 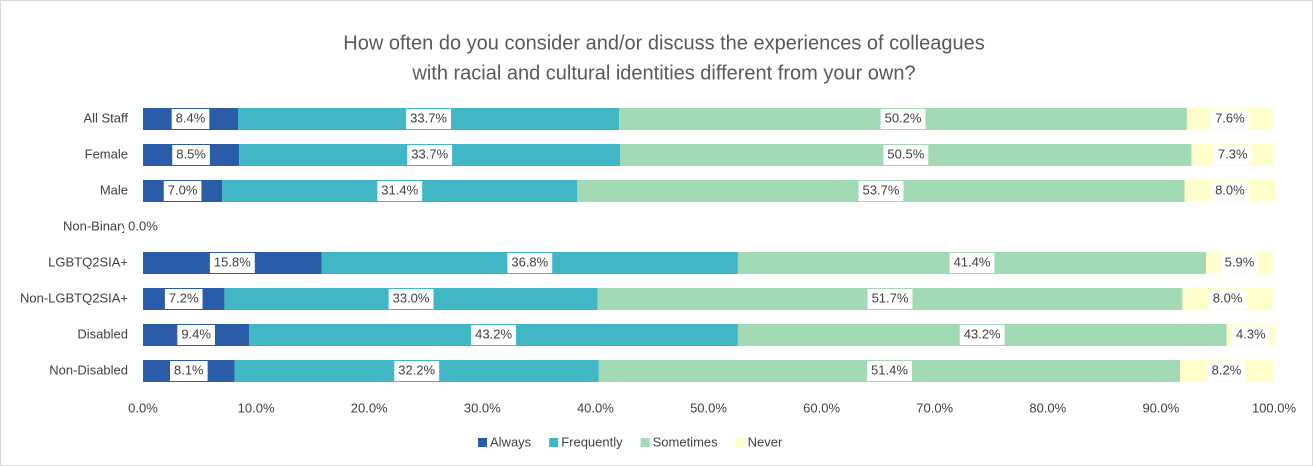 I want to click on data-label: 8.1%, so click(x=189, y=369).